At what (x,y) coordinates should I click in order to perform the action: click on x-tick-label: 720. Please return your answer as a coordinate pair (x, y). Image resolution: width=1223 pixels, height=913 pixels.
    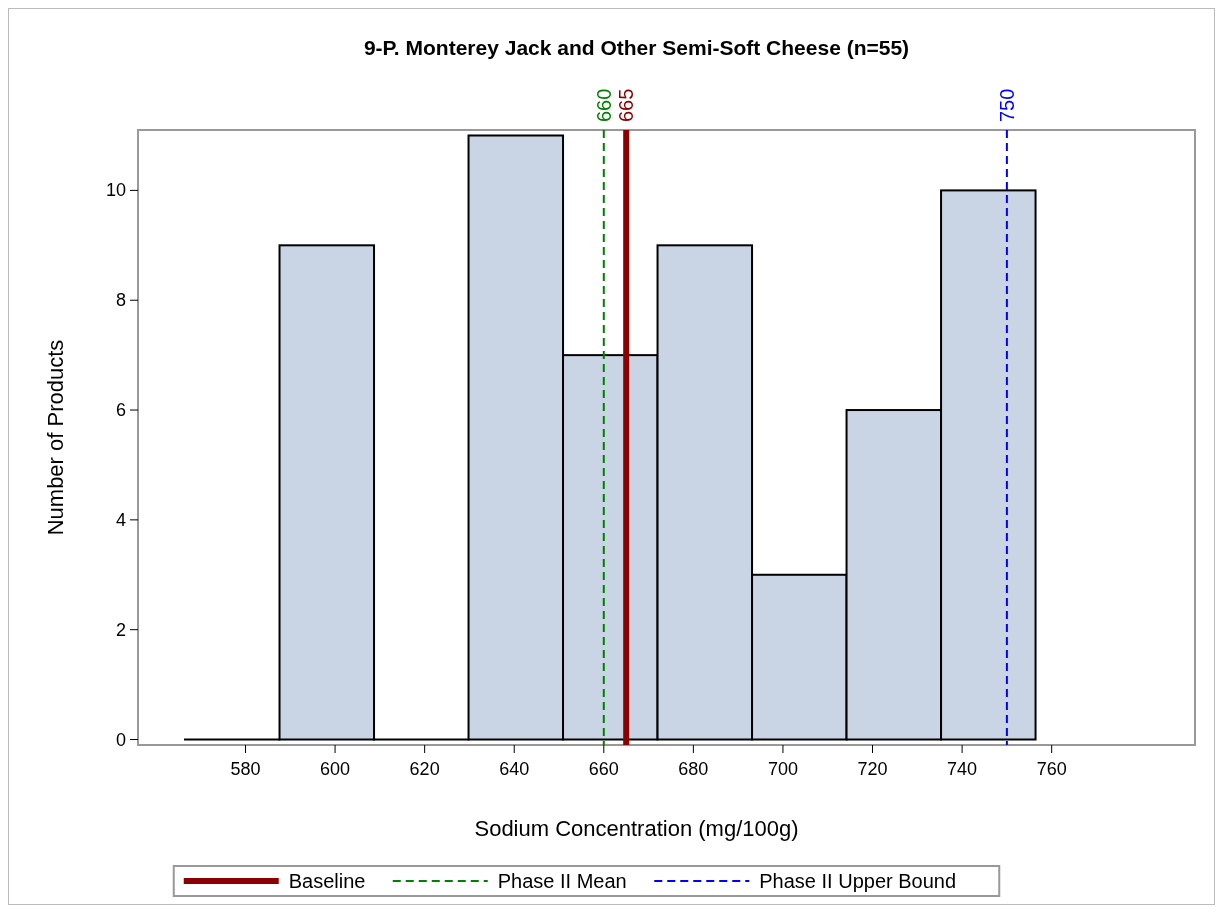
    Looking at the image, I should click on (872, 769).